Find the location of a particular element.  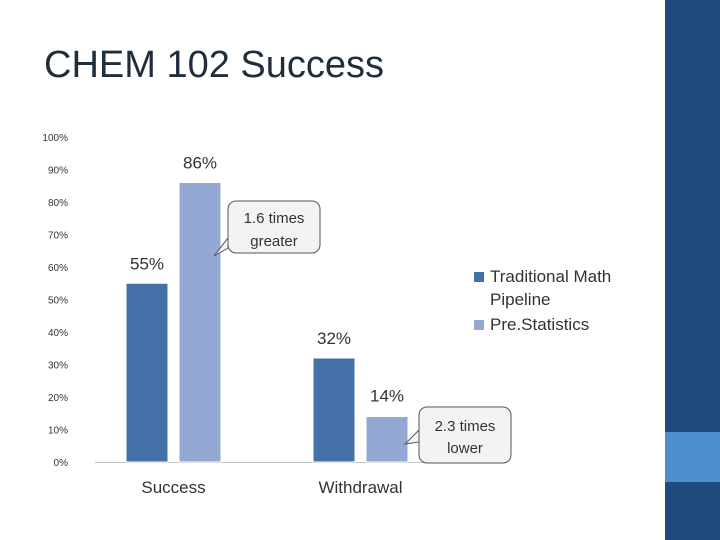

callout-text: 1.6 times is located at coordinates (274, 218).